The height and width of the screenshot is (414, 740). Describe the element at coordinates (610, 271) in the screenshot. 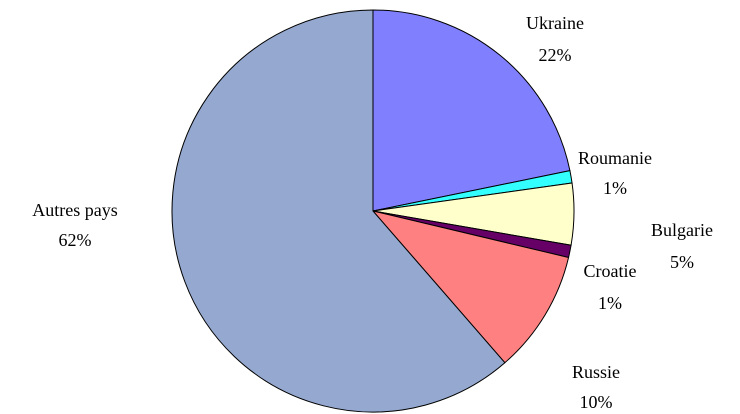

I see `slice-label: Croatie` at that location.